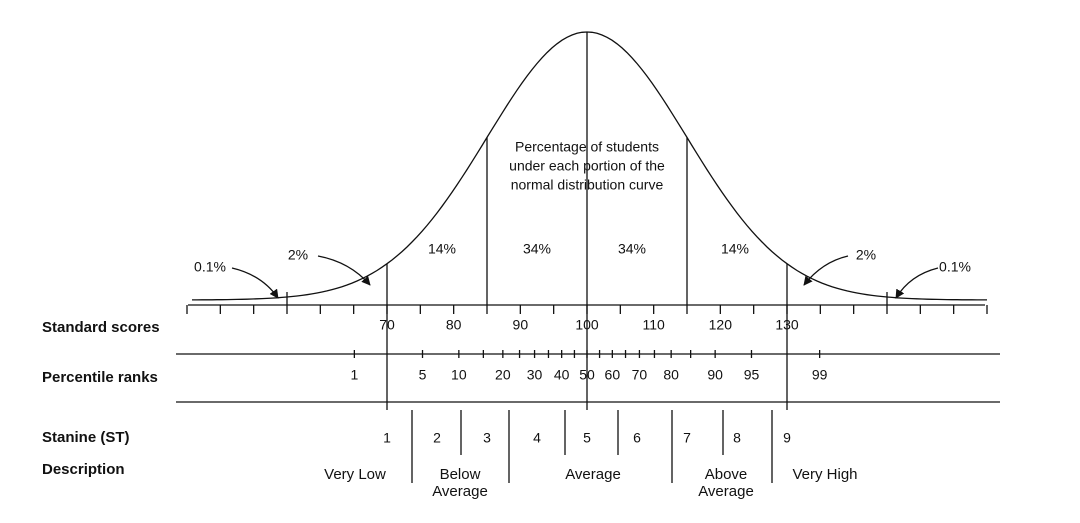 Image resolution: width=1080 pixels, height=523 pixels. What do you see at coordinates (487, 438) in the screenshot?
I see `stanine: 3` at bounding box center [487, 438].